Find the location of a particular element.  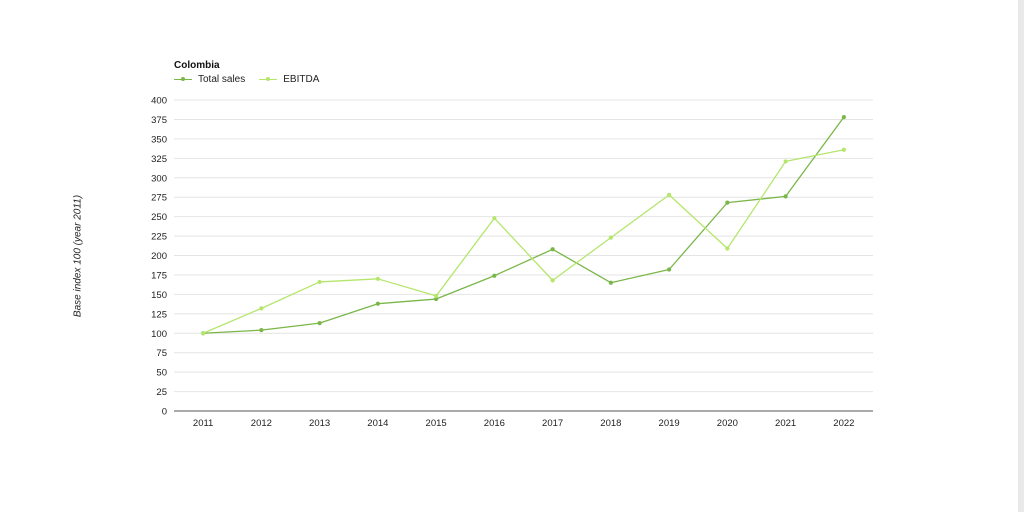

data-point-total-sales-2012 is located at coordinates (261, 330).